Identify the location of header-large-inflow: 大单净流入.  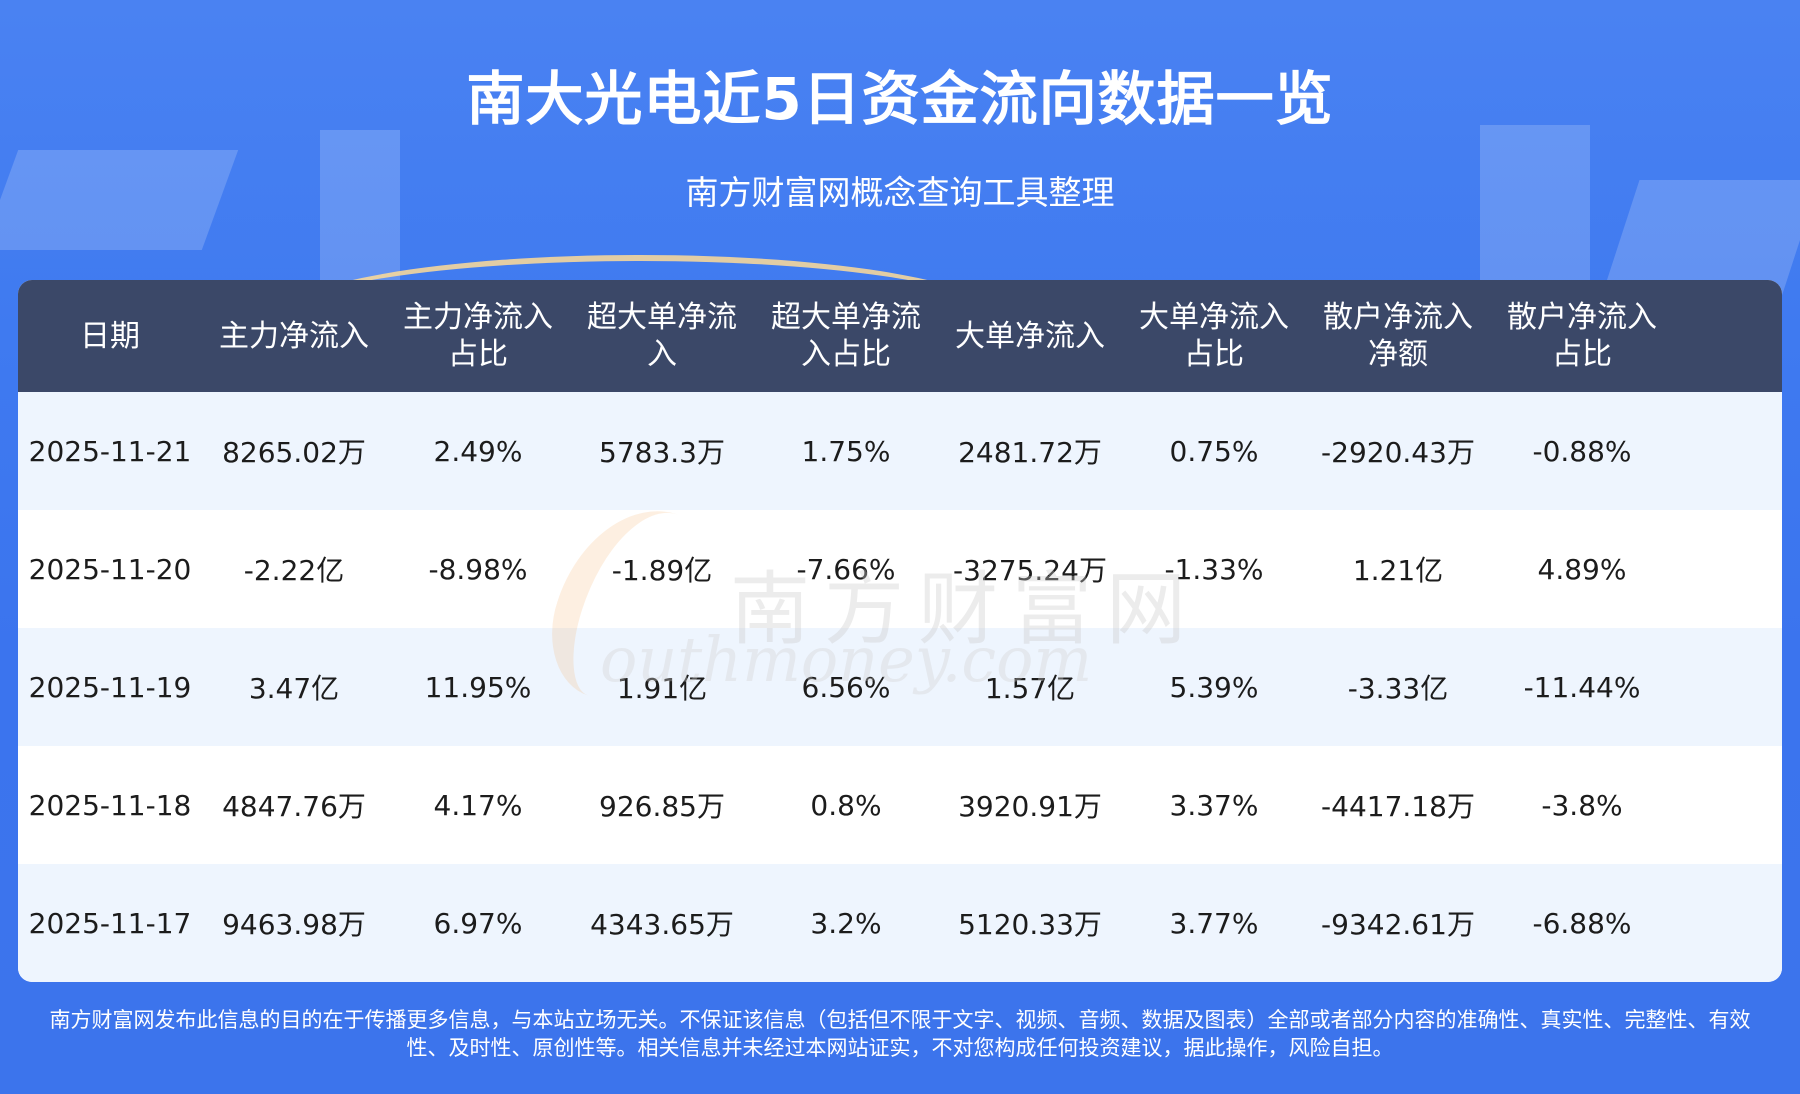
(1030, 336).